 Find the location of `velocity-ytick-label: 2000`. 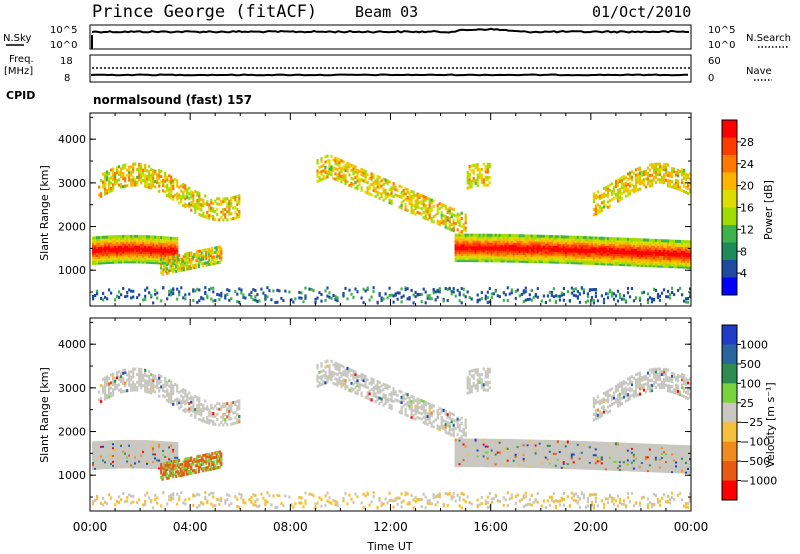

velocity-ytick-label: 2000 is located at coordinates (72, 432).